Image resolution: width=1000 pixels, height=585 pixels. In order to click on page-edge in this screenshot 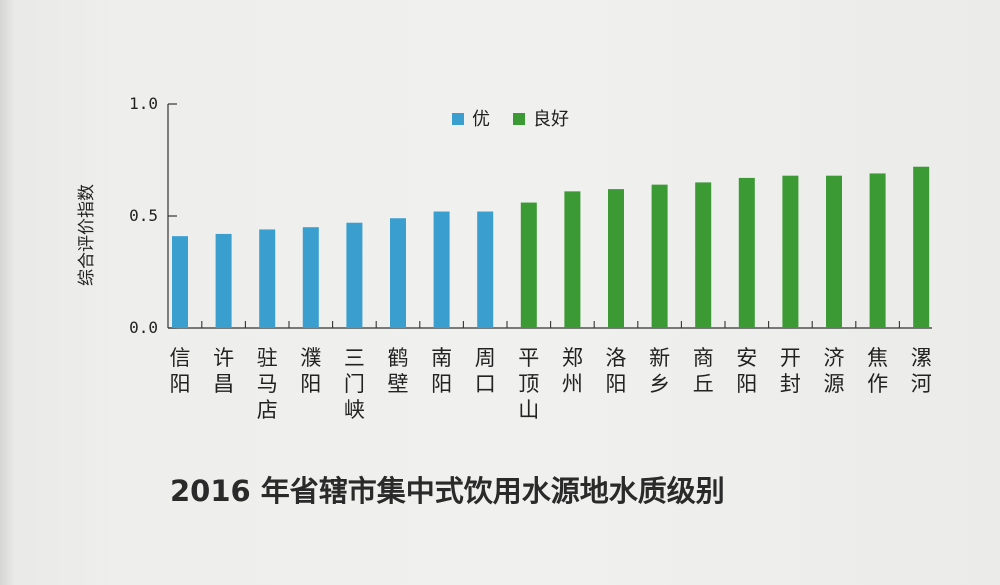, I will do `click(7, 292)`.